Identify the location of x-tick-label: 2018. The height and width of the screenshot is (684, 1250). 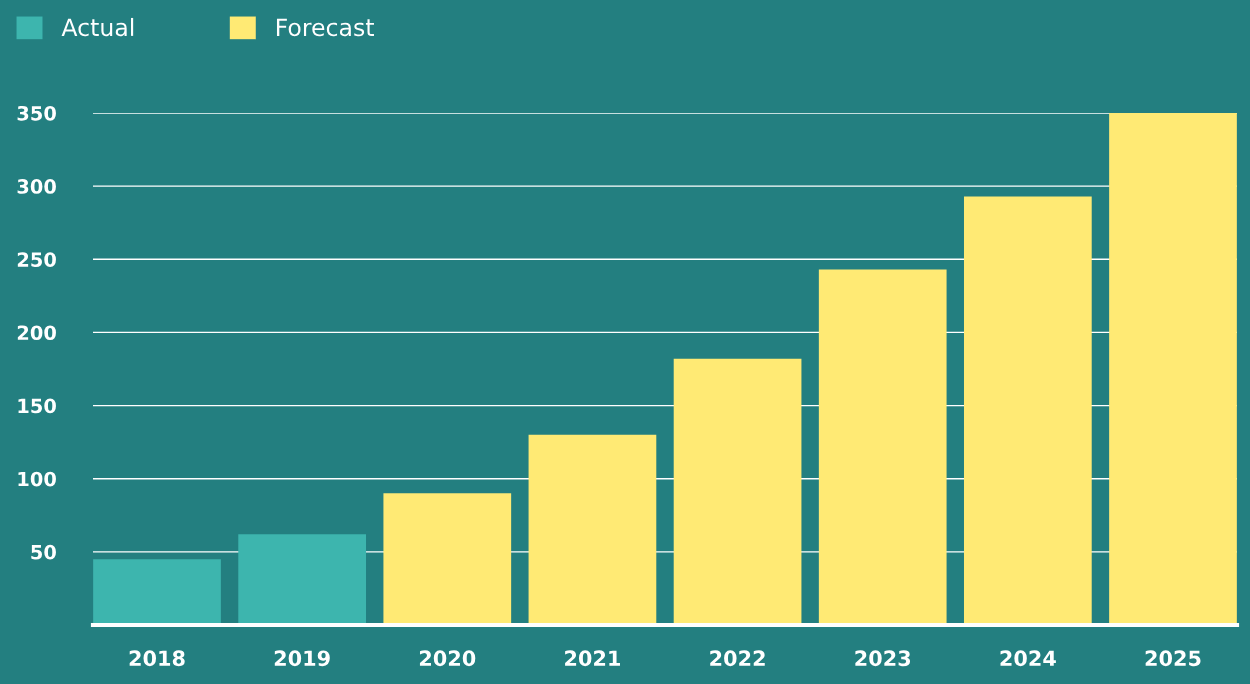
(157, 658).